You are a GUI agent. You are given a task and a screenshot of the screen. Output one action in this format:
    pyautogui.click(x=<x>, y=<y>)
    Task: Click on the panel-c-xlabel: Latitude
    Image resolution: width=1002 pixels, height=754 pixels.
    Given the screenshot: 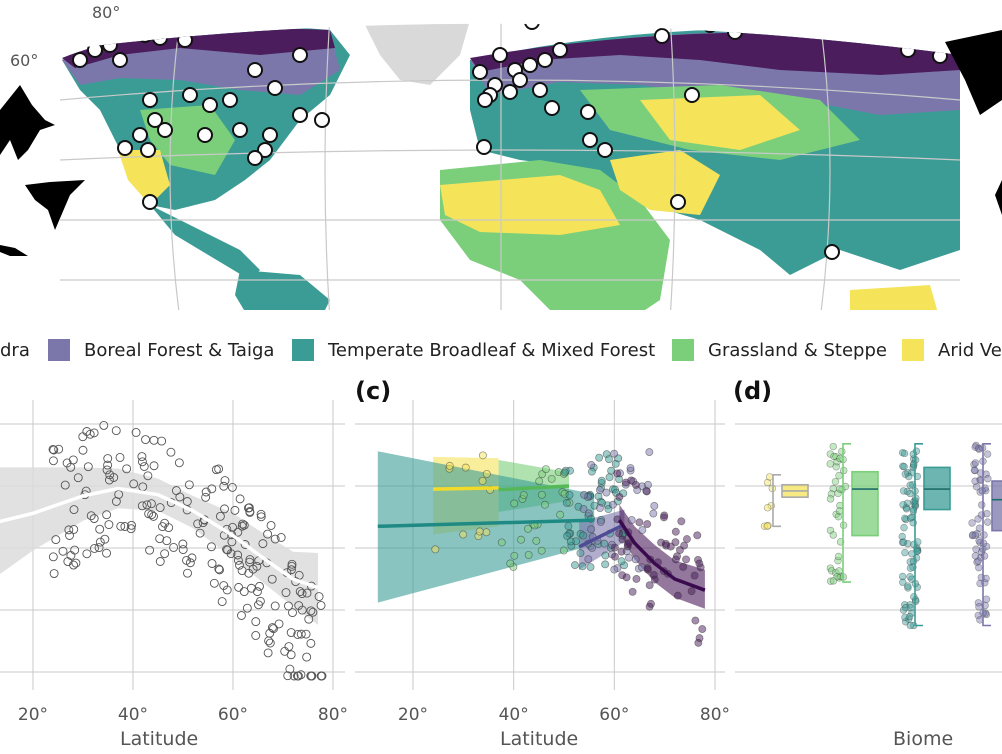 What is the action you would take?
    pyautogui.click(x=539, y=739)
    